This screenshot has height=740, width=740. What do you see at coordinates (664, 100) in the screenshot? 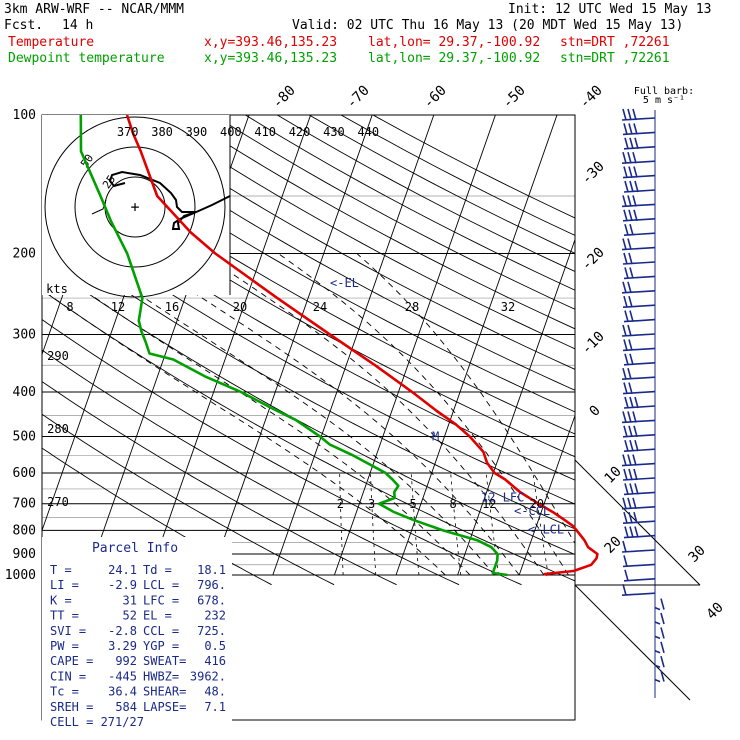
I see `barb-key-unit: 5 m s⁻¹` at bounding box center [664, 100].